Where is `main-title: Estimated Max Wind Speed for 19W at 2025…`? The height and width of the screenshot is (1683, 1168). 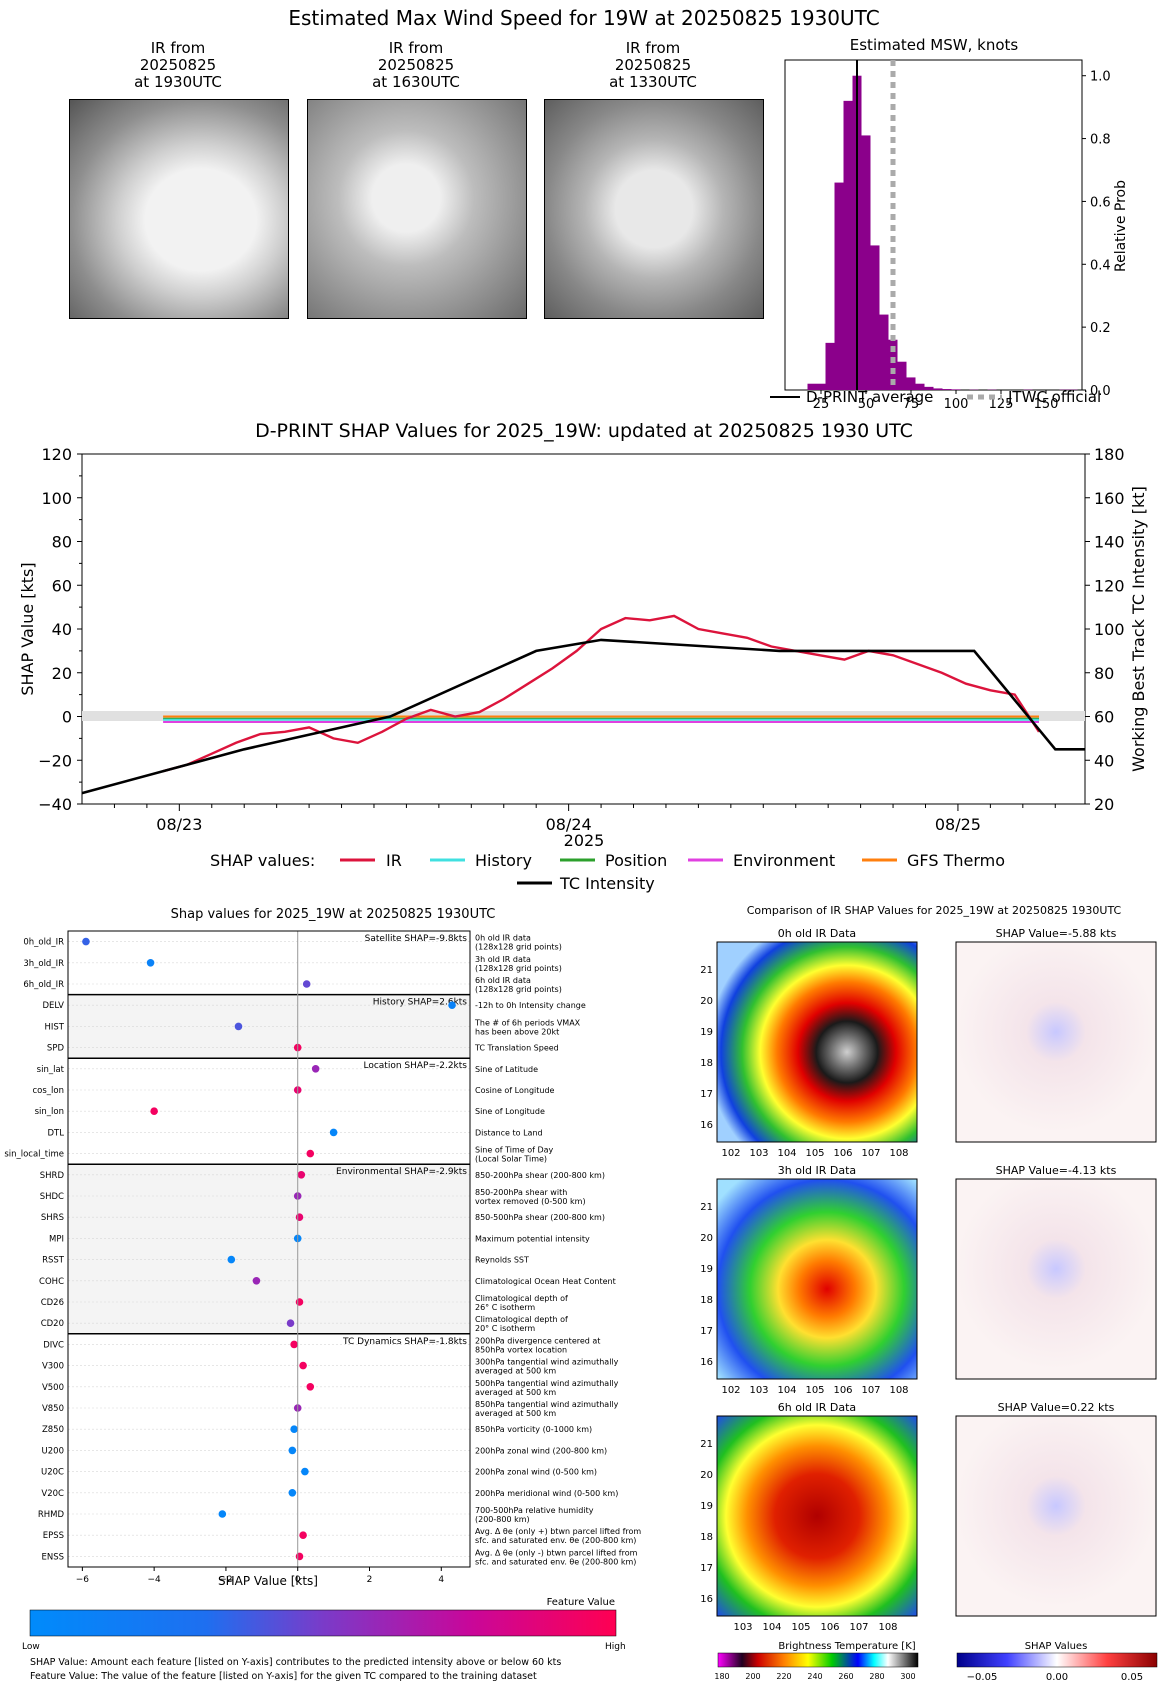 main-title: Estimated Max Wind Speed for 19W at 2025… is located at coordinates (584, 18).